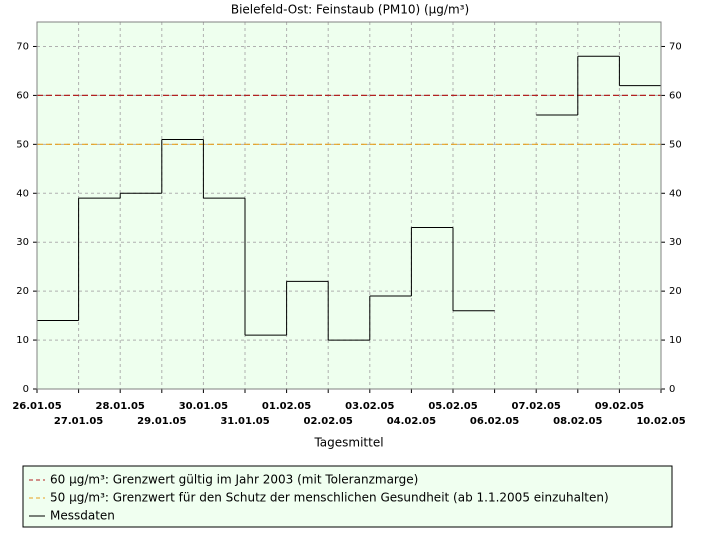 The width and height of the screenshot is (703, 533). I want to click on x-tick-label: 09.02.05, so click(619, 406).